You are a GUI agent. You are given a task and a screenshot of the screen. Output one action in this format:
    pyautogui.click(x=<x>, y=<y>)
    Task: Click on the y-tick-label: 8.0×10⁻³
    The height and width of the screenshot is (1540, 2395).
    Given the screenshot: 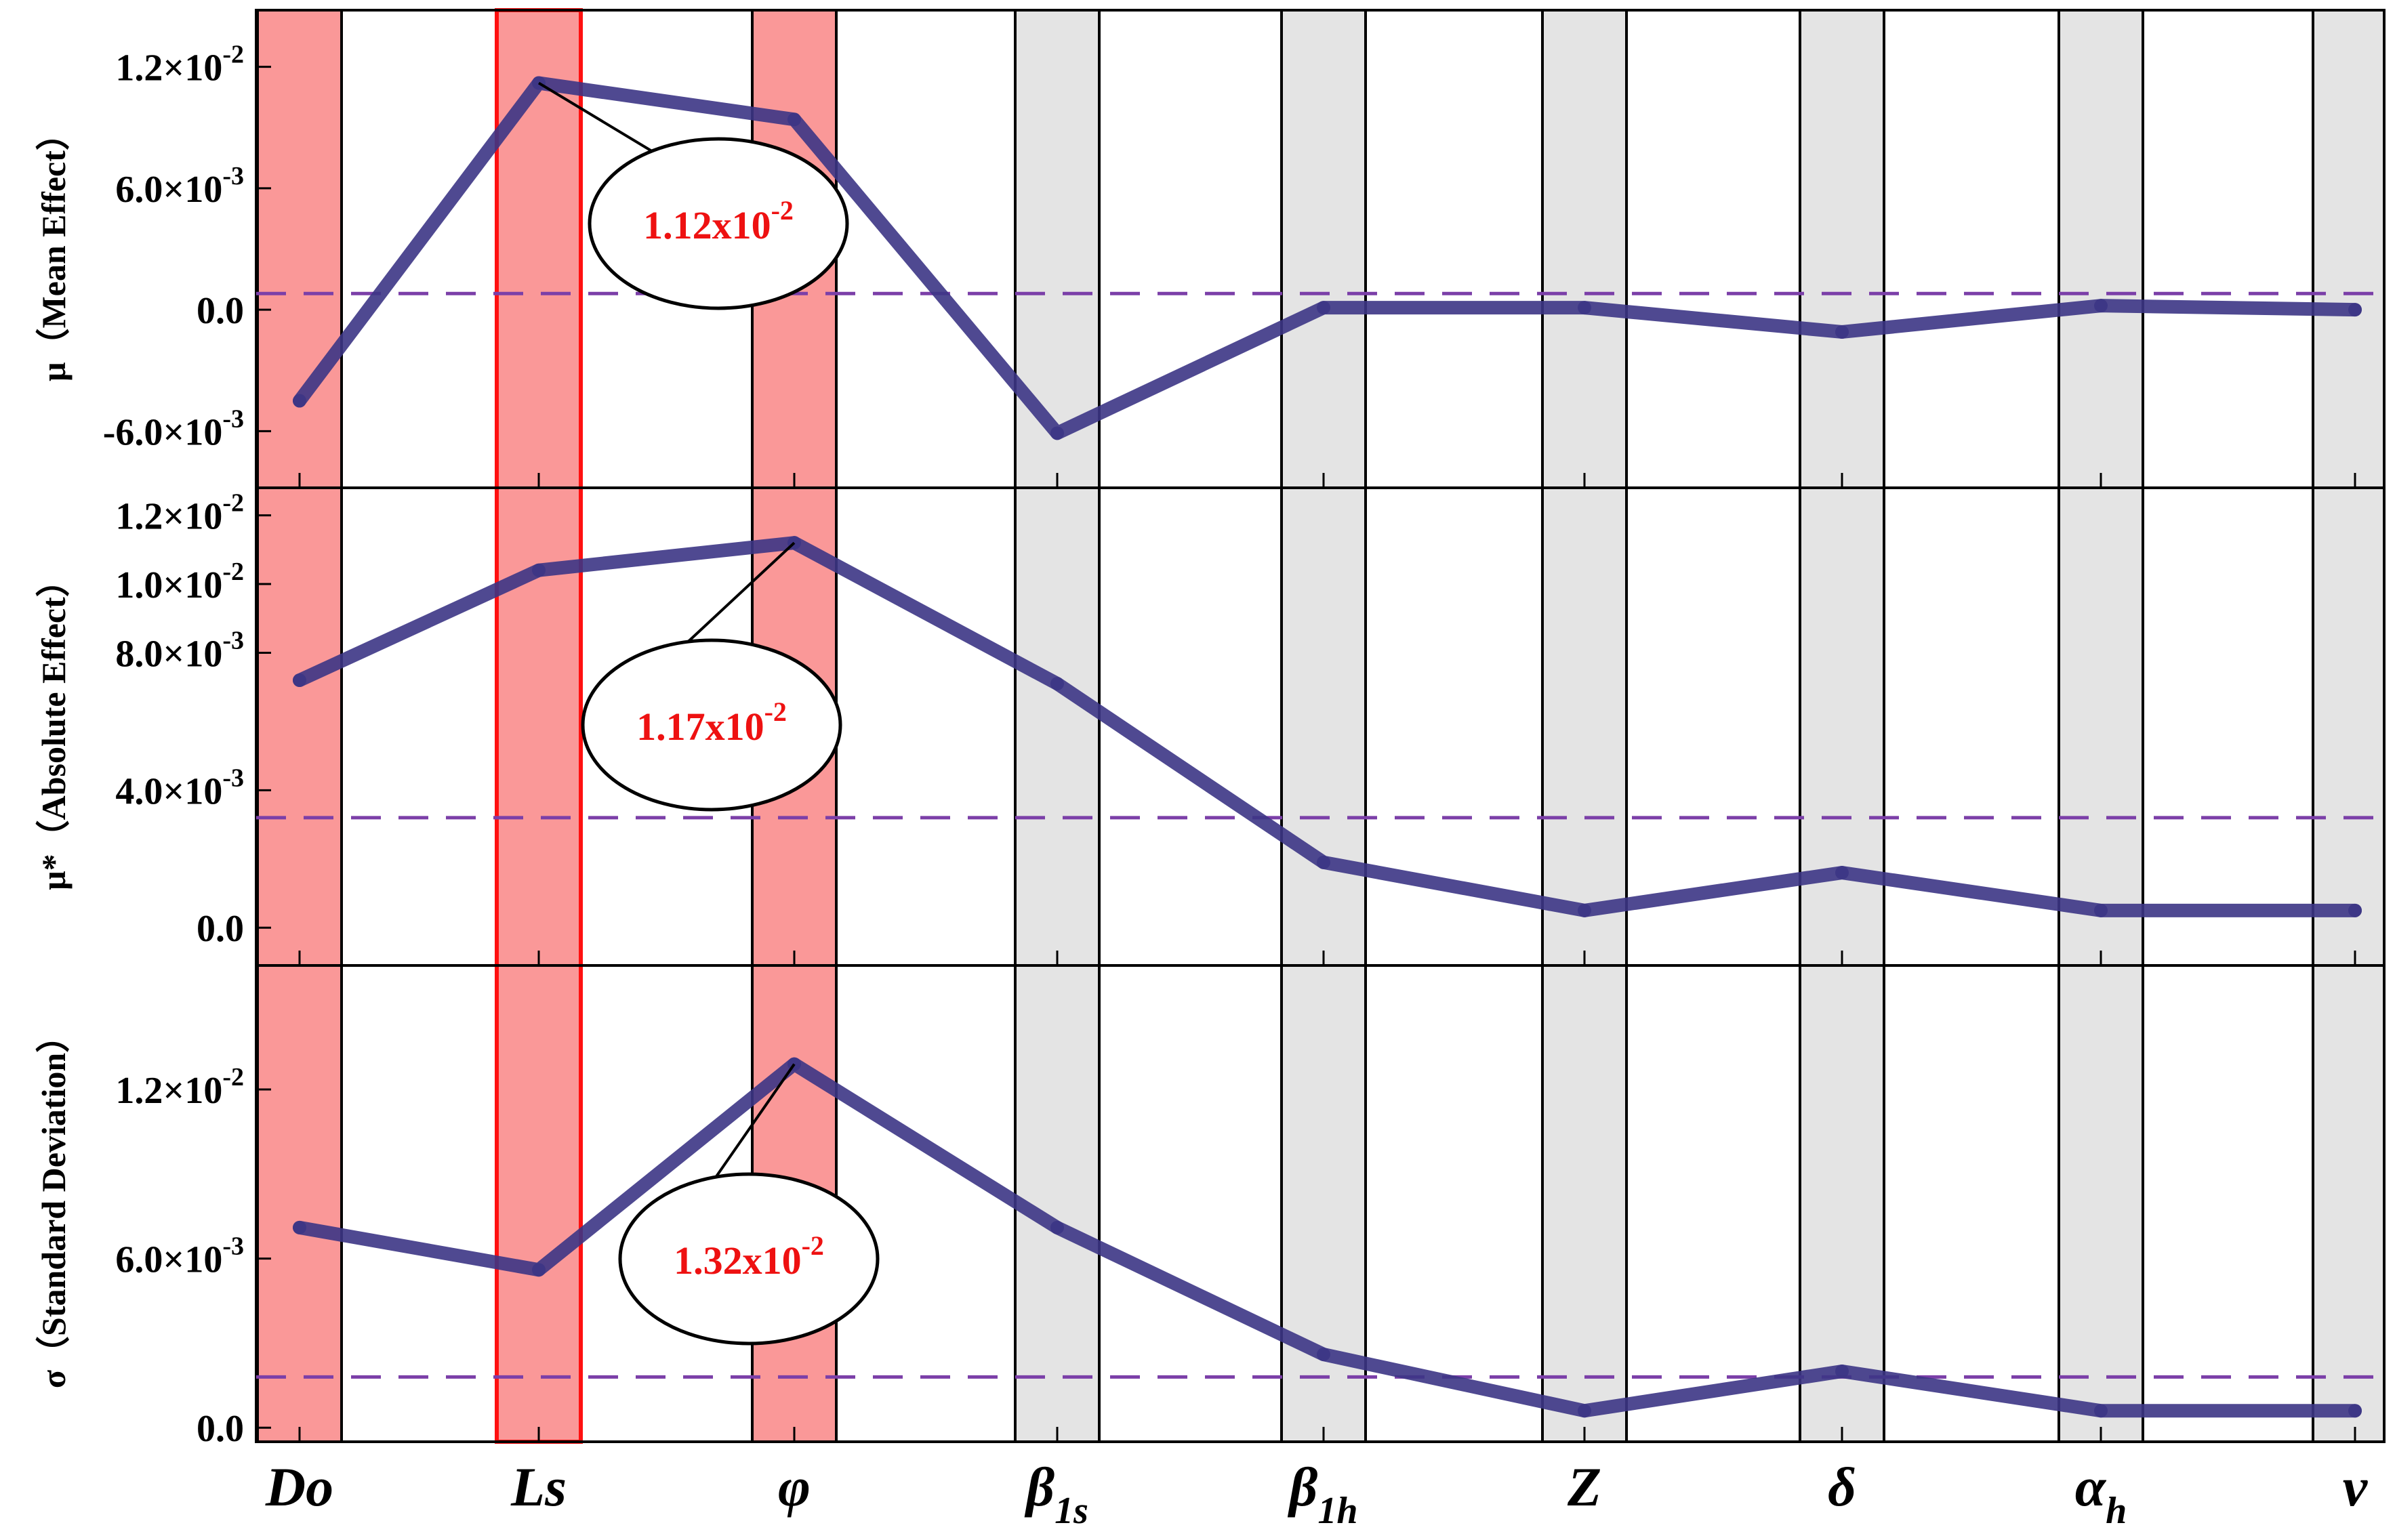 What is the action you would take?
    pyautogui.click(x=179, y=650)
    